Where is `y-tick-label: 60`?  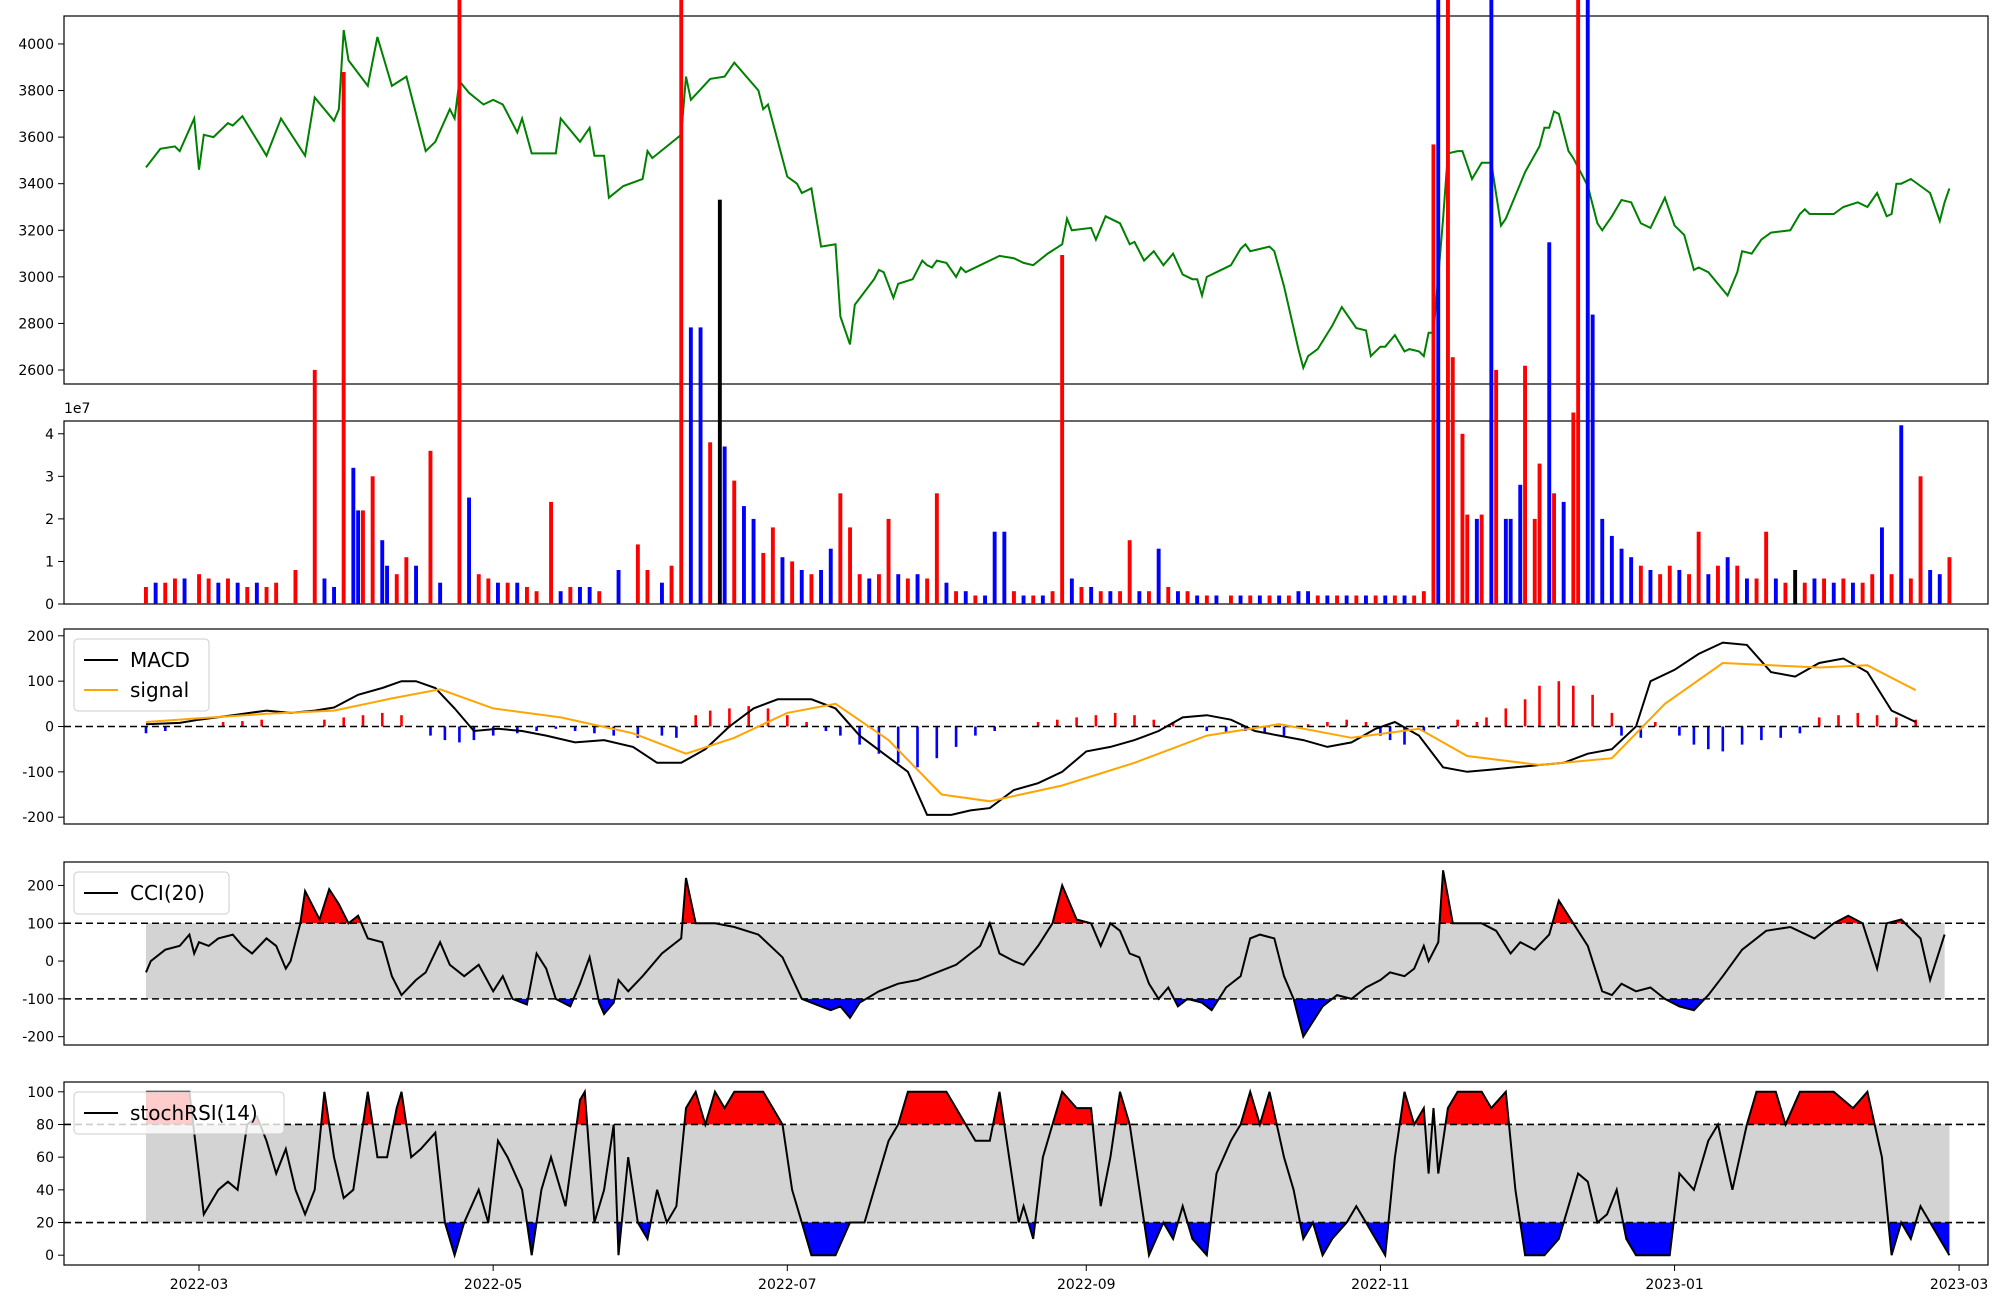 y-tick-label: 60 is located at coordinates (45, 1158).